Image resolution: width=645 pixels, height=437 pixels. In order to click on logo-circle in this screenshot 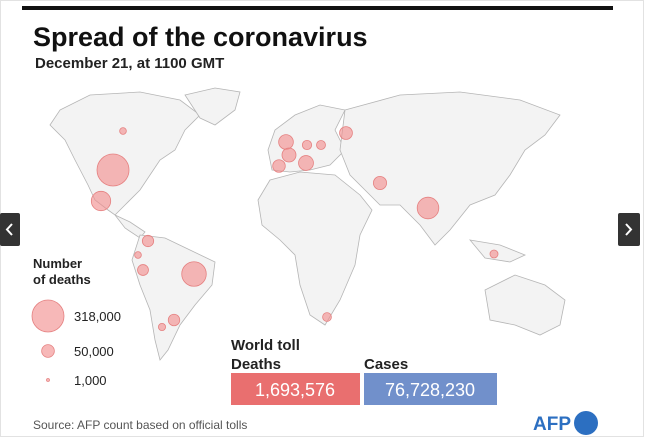, I will do `click(586, 423)`.